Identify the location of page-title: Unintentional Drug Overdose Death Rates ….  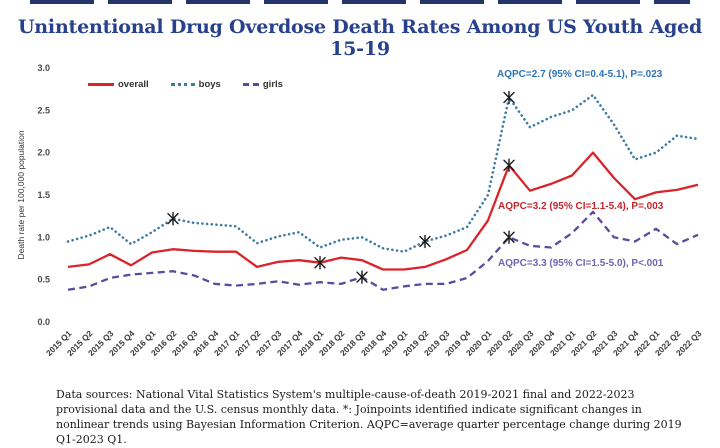
(360, 38).